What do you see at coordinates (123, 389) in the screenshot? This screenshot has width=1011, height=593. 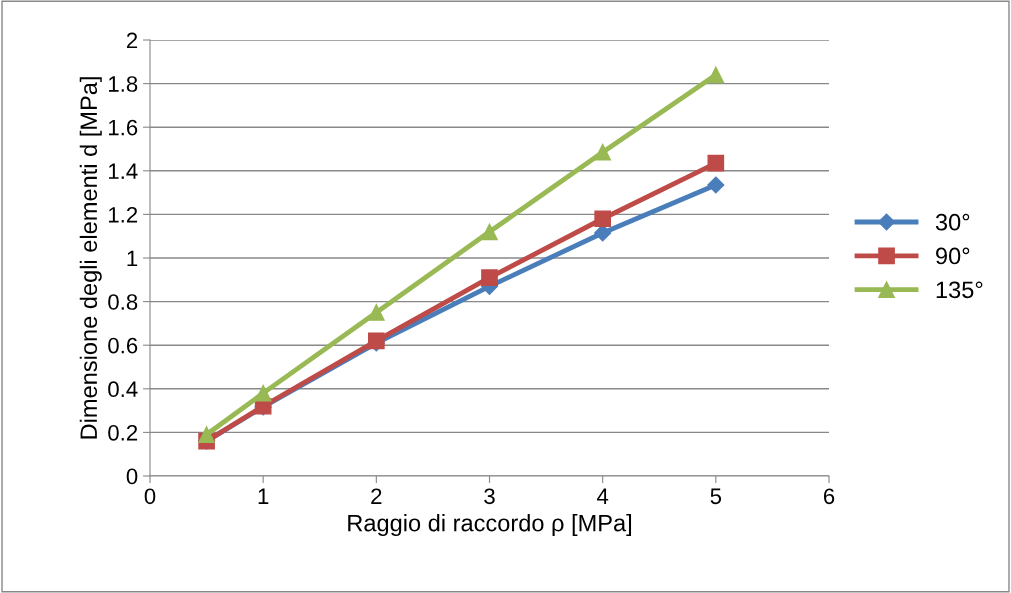 I see `y-tick-label: 0.4` at bounding box center [123, 389].